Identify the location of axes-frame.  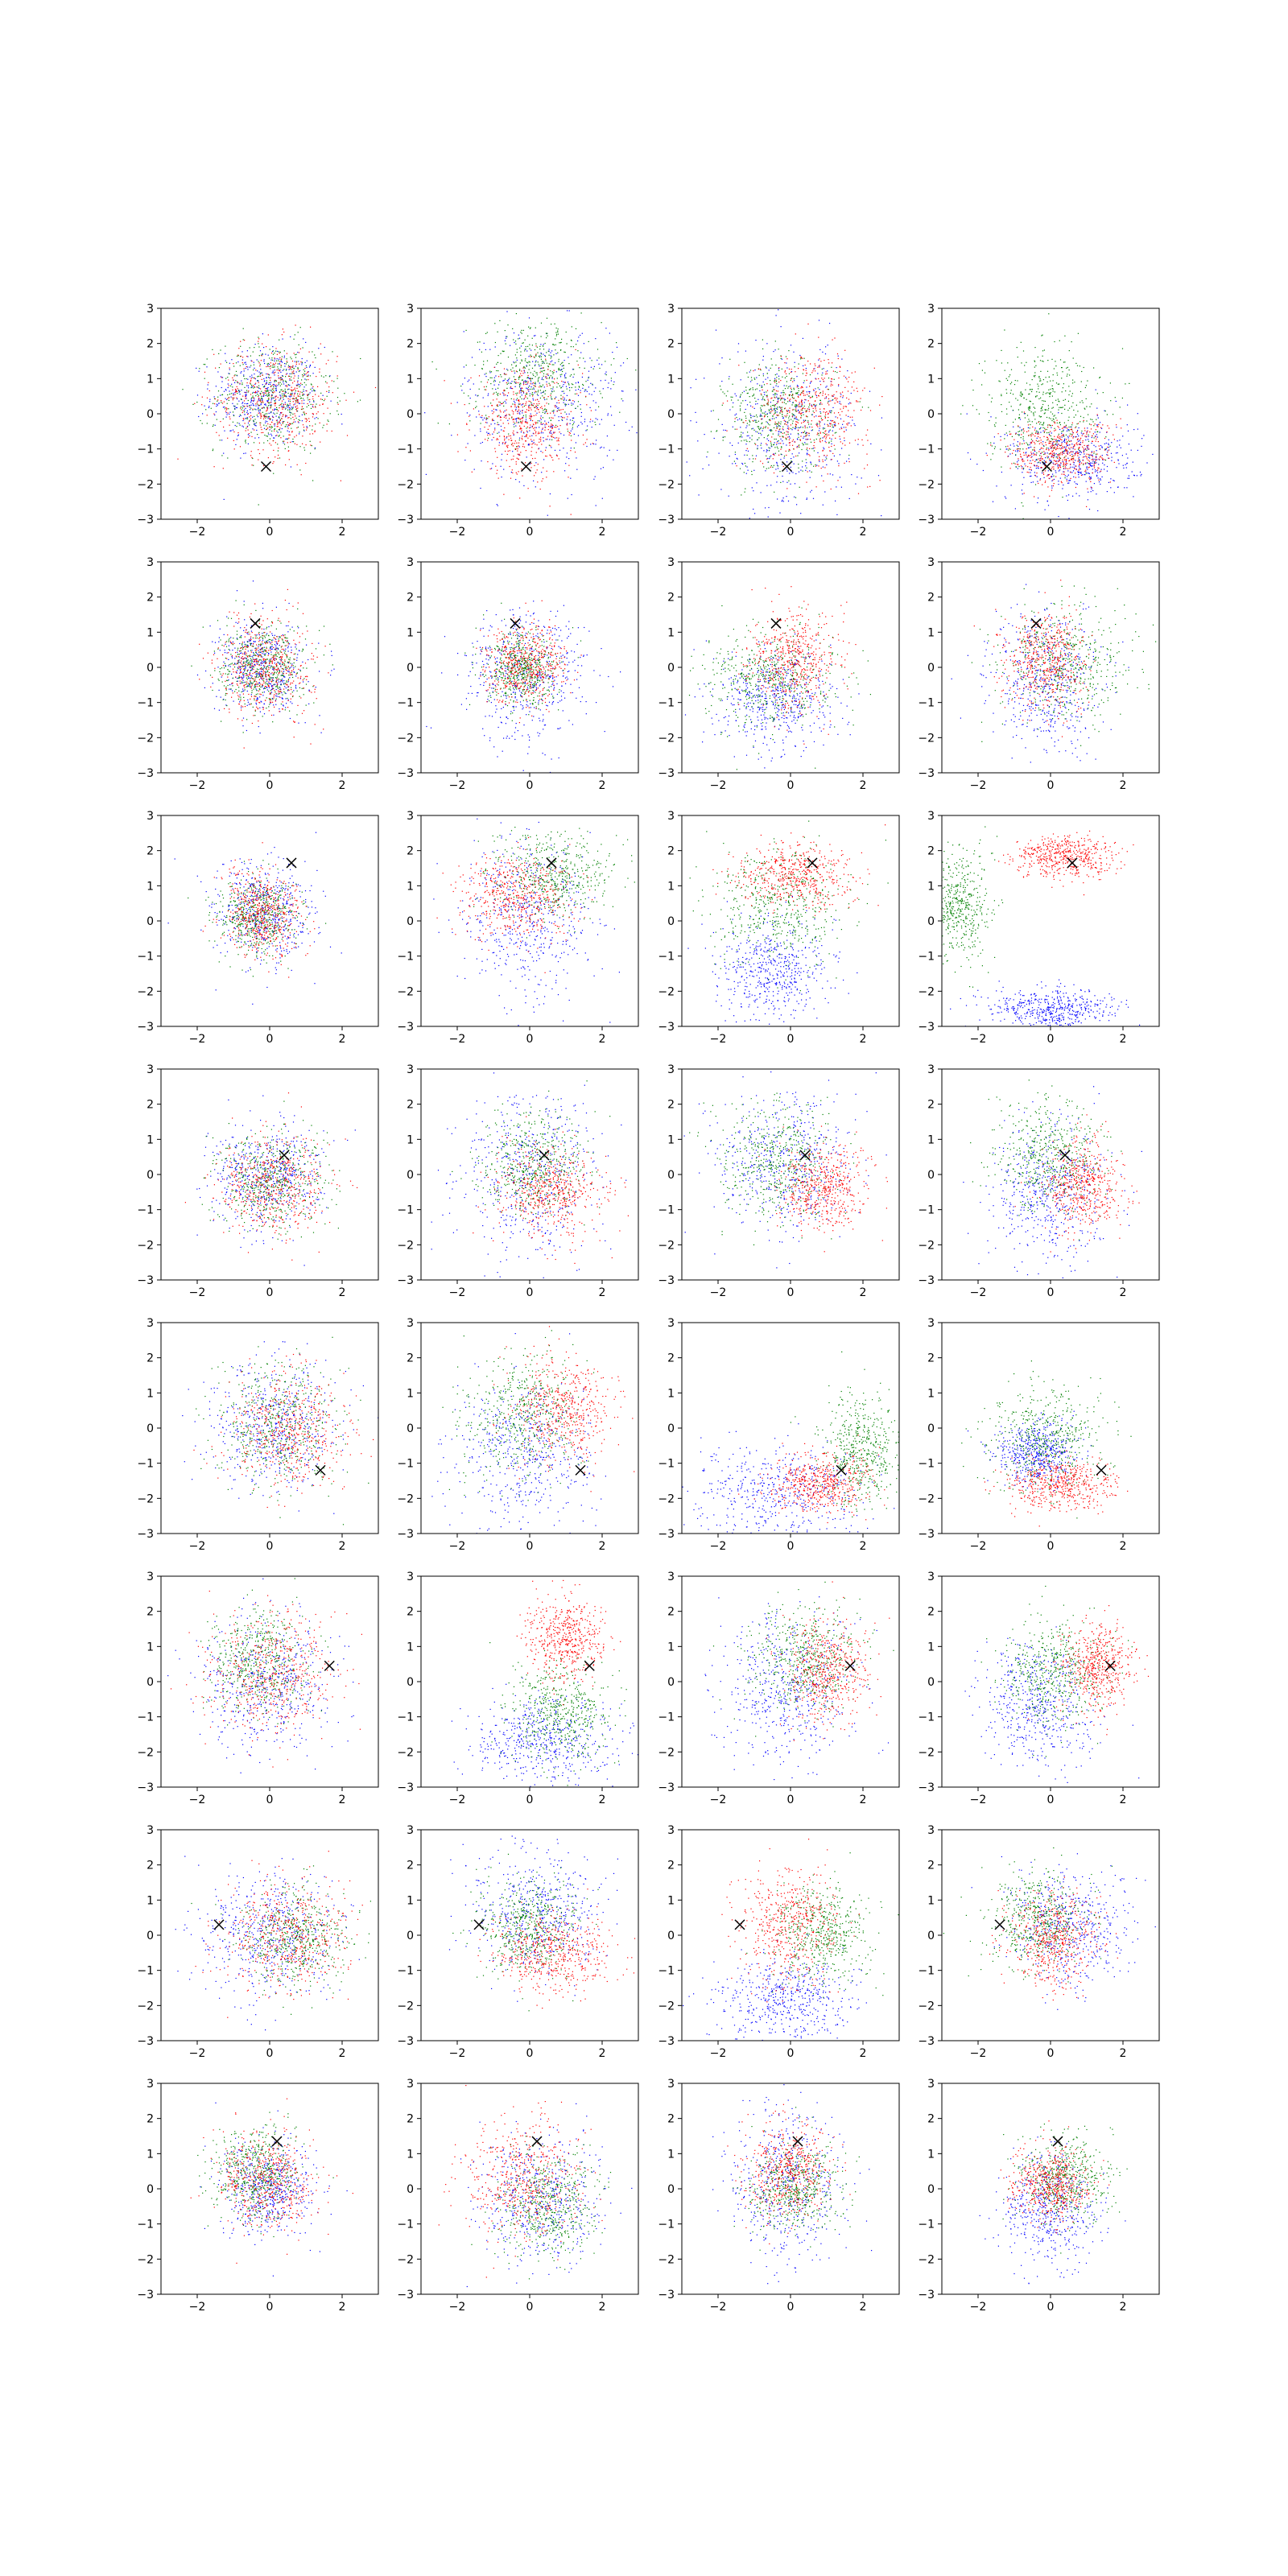
(529, 414).